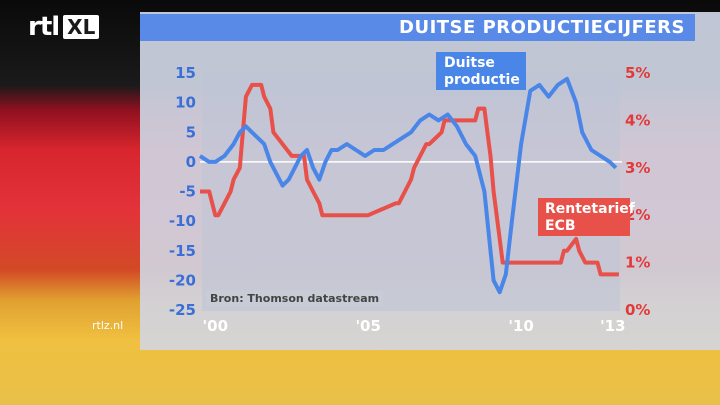  Describe the element at coordinates (44, 27) in the screenshot. I see `logo-text: rtl` at that location.